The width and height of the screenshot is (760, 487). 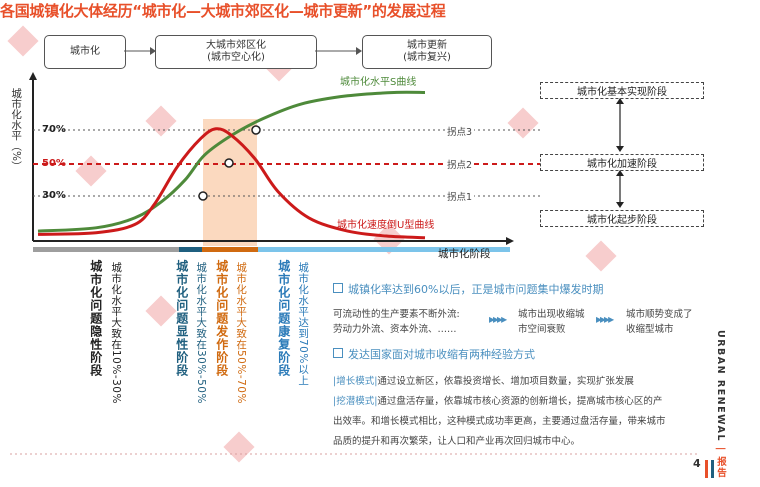 I want to click on stage-arrows, so click(x=620, y=153).